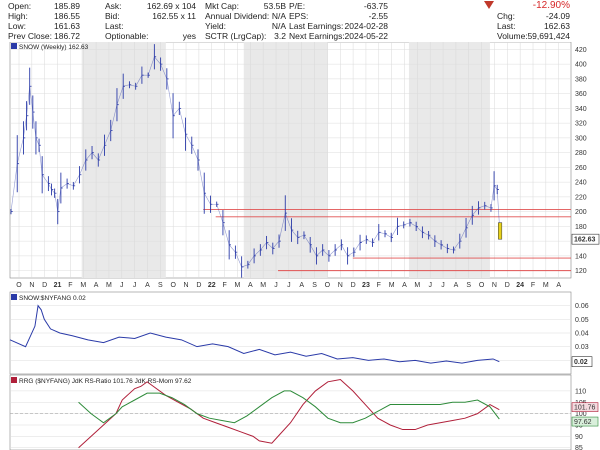  I want to click on y-tick-label: 400, so click(581, 65).